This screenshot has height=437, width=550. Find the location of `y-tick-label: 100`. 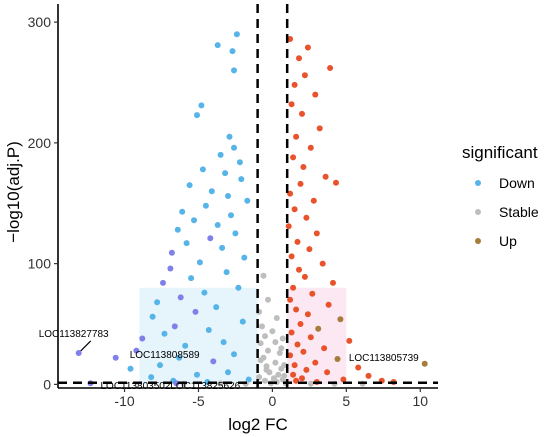

y-tick-label: 100 is located at coordinates (40, 264).